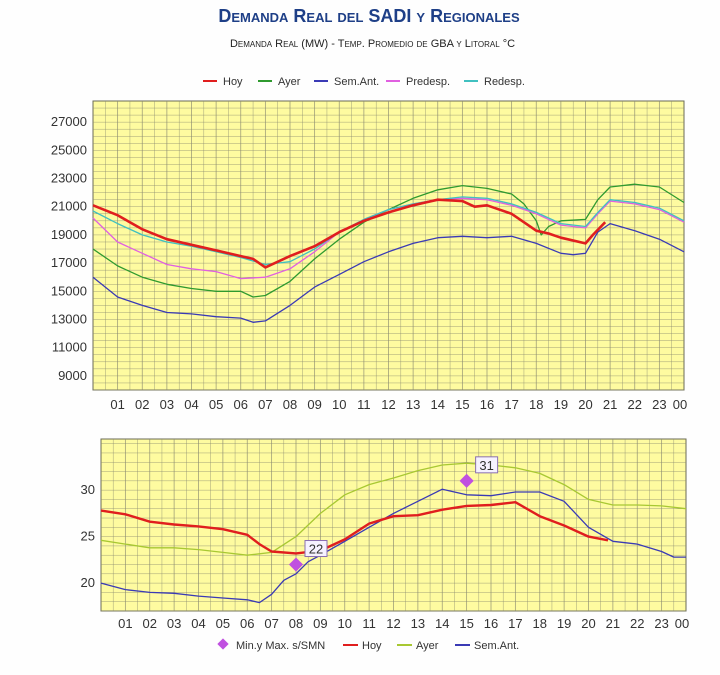  I want to click on demand-ytick-label: 19000, so click(69, 234).